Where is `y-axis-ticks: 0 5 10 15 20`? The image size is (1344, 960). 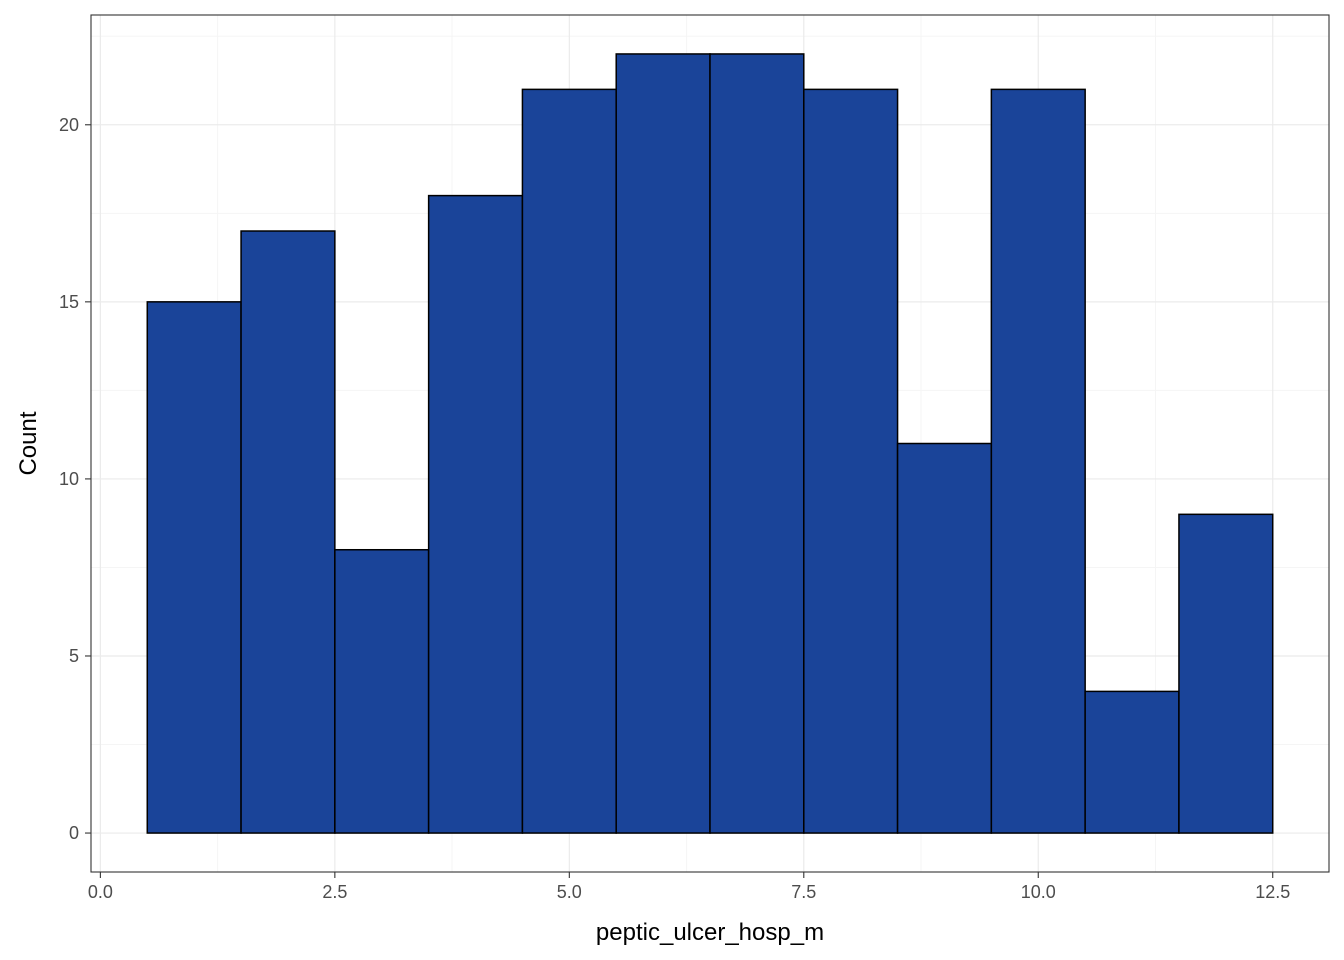 y-axis-ticks: 0 5 10 15 20 is located at coordinates (75, 479).